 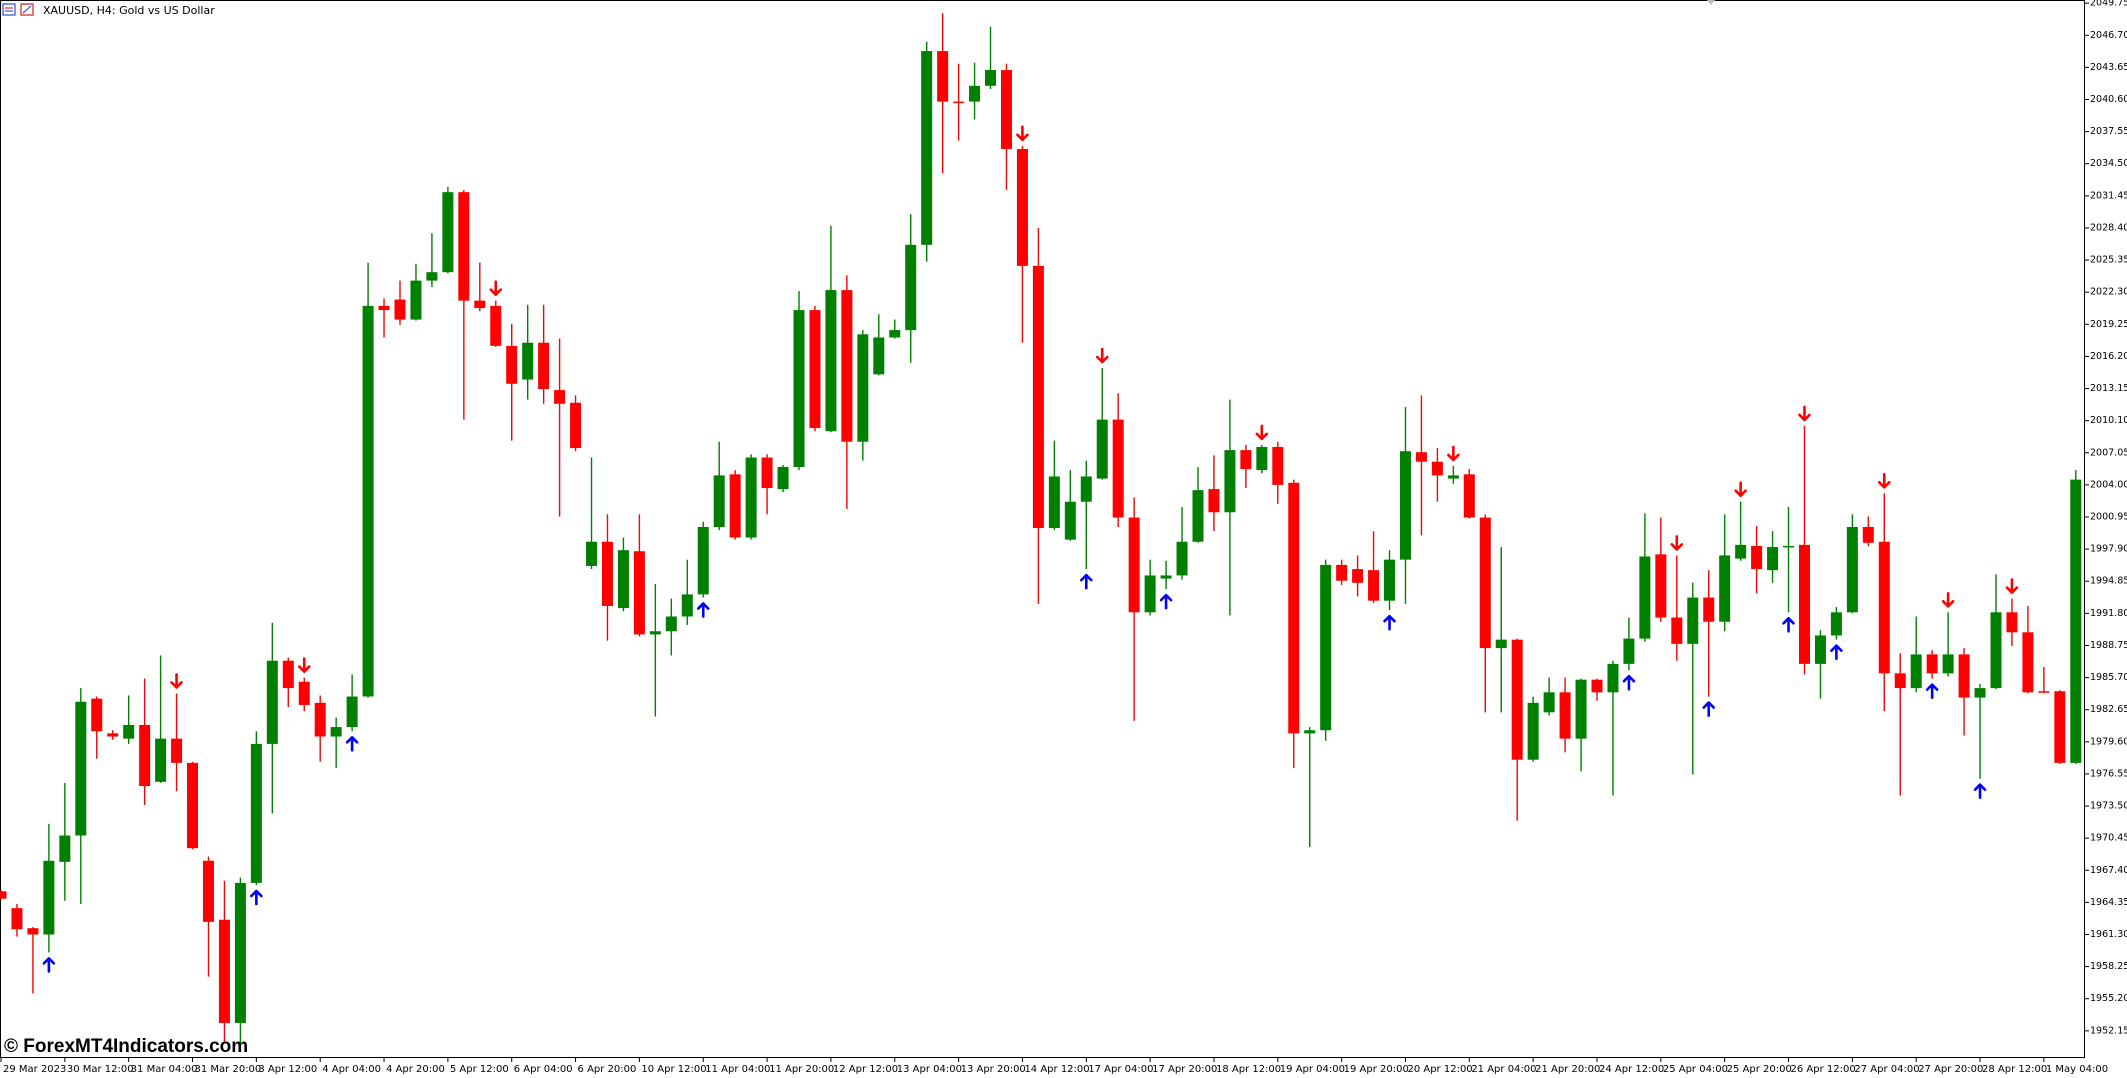 What do you see at coordinates (2108, 484) in the screenshot?
I see `y-tick-label: 2004.00` at bounding box center [2108, 484].